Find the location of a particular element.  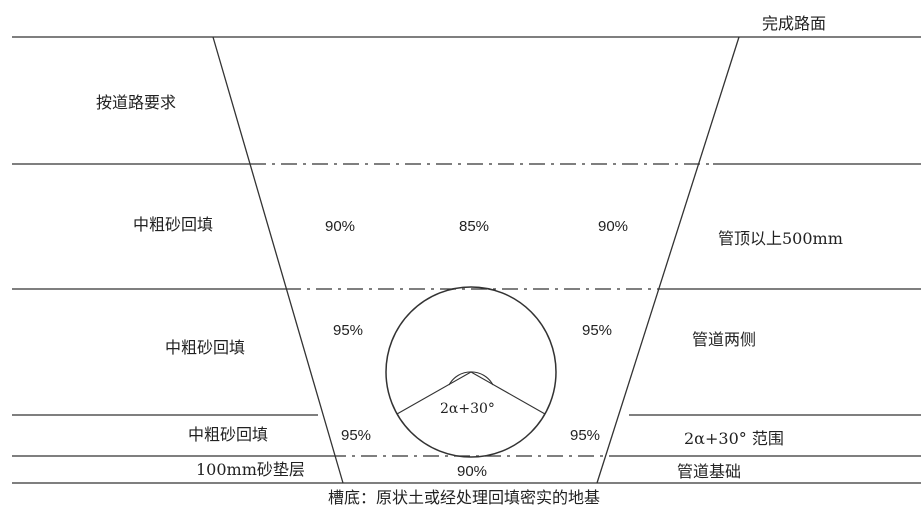

angle-arc is located at coordinates (471, 378).